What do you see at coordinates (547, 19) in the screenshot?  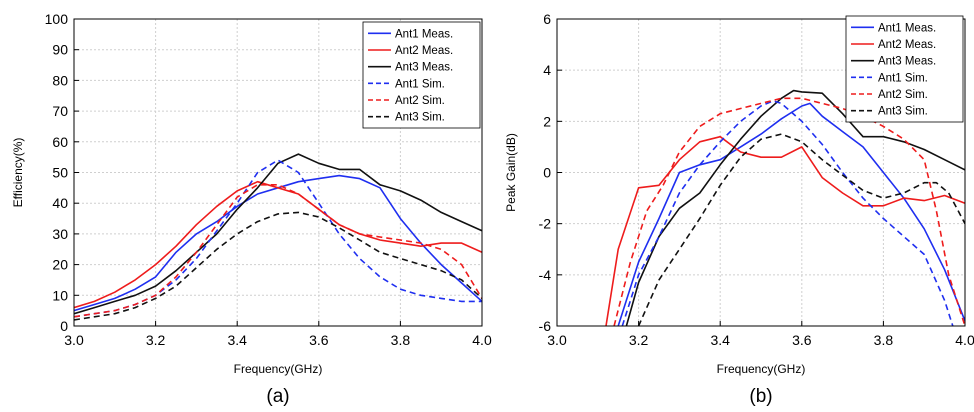 I see `y-tick-label: 6` at bounding box center [547, 19].